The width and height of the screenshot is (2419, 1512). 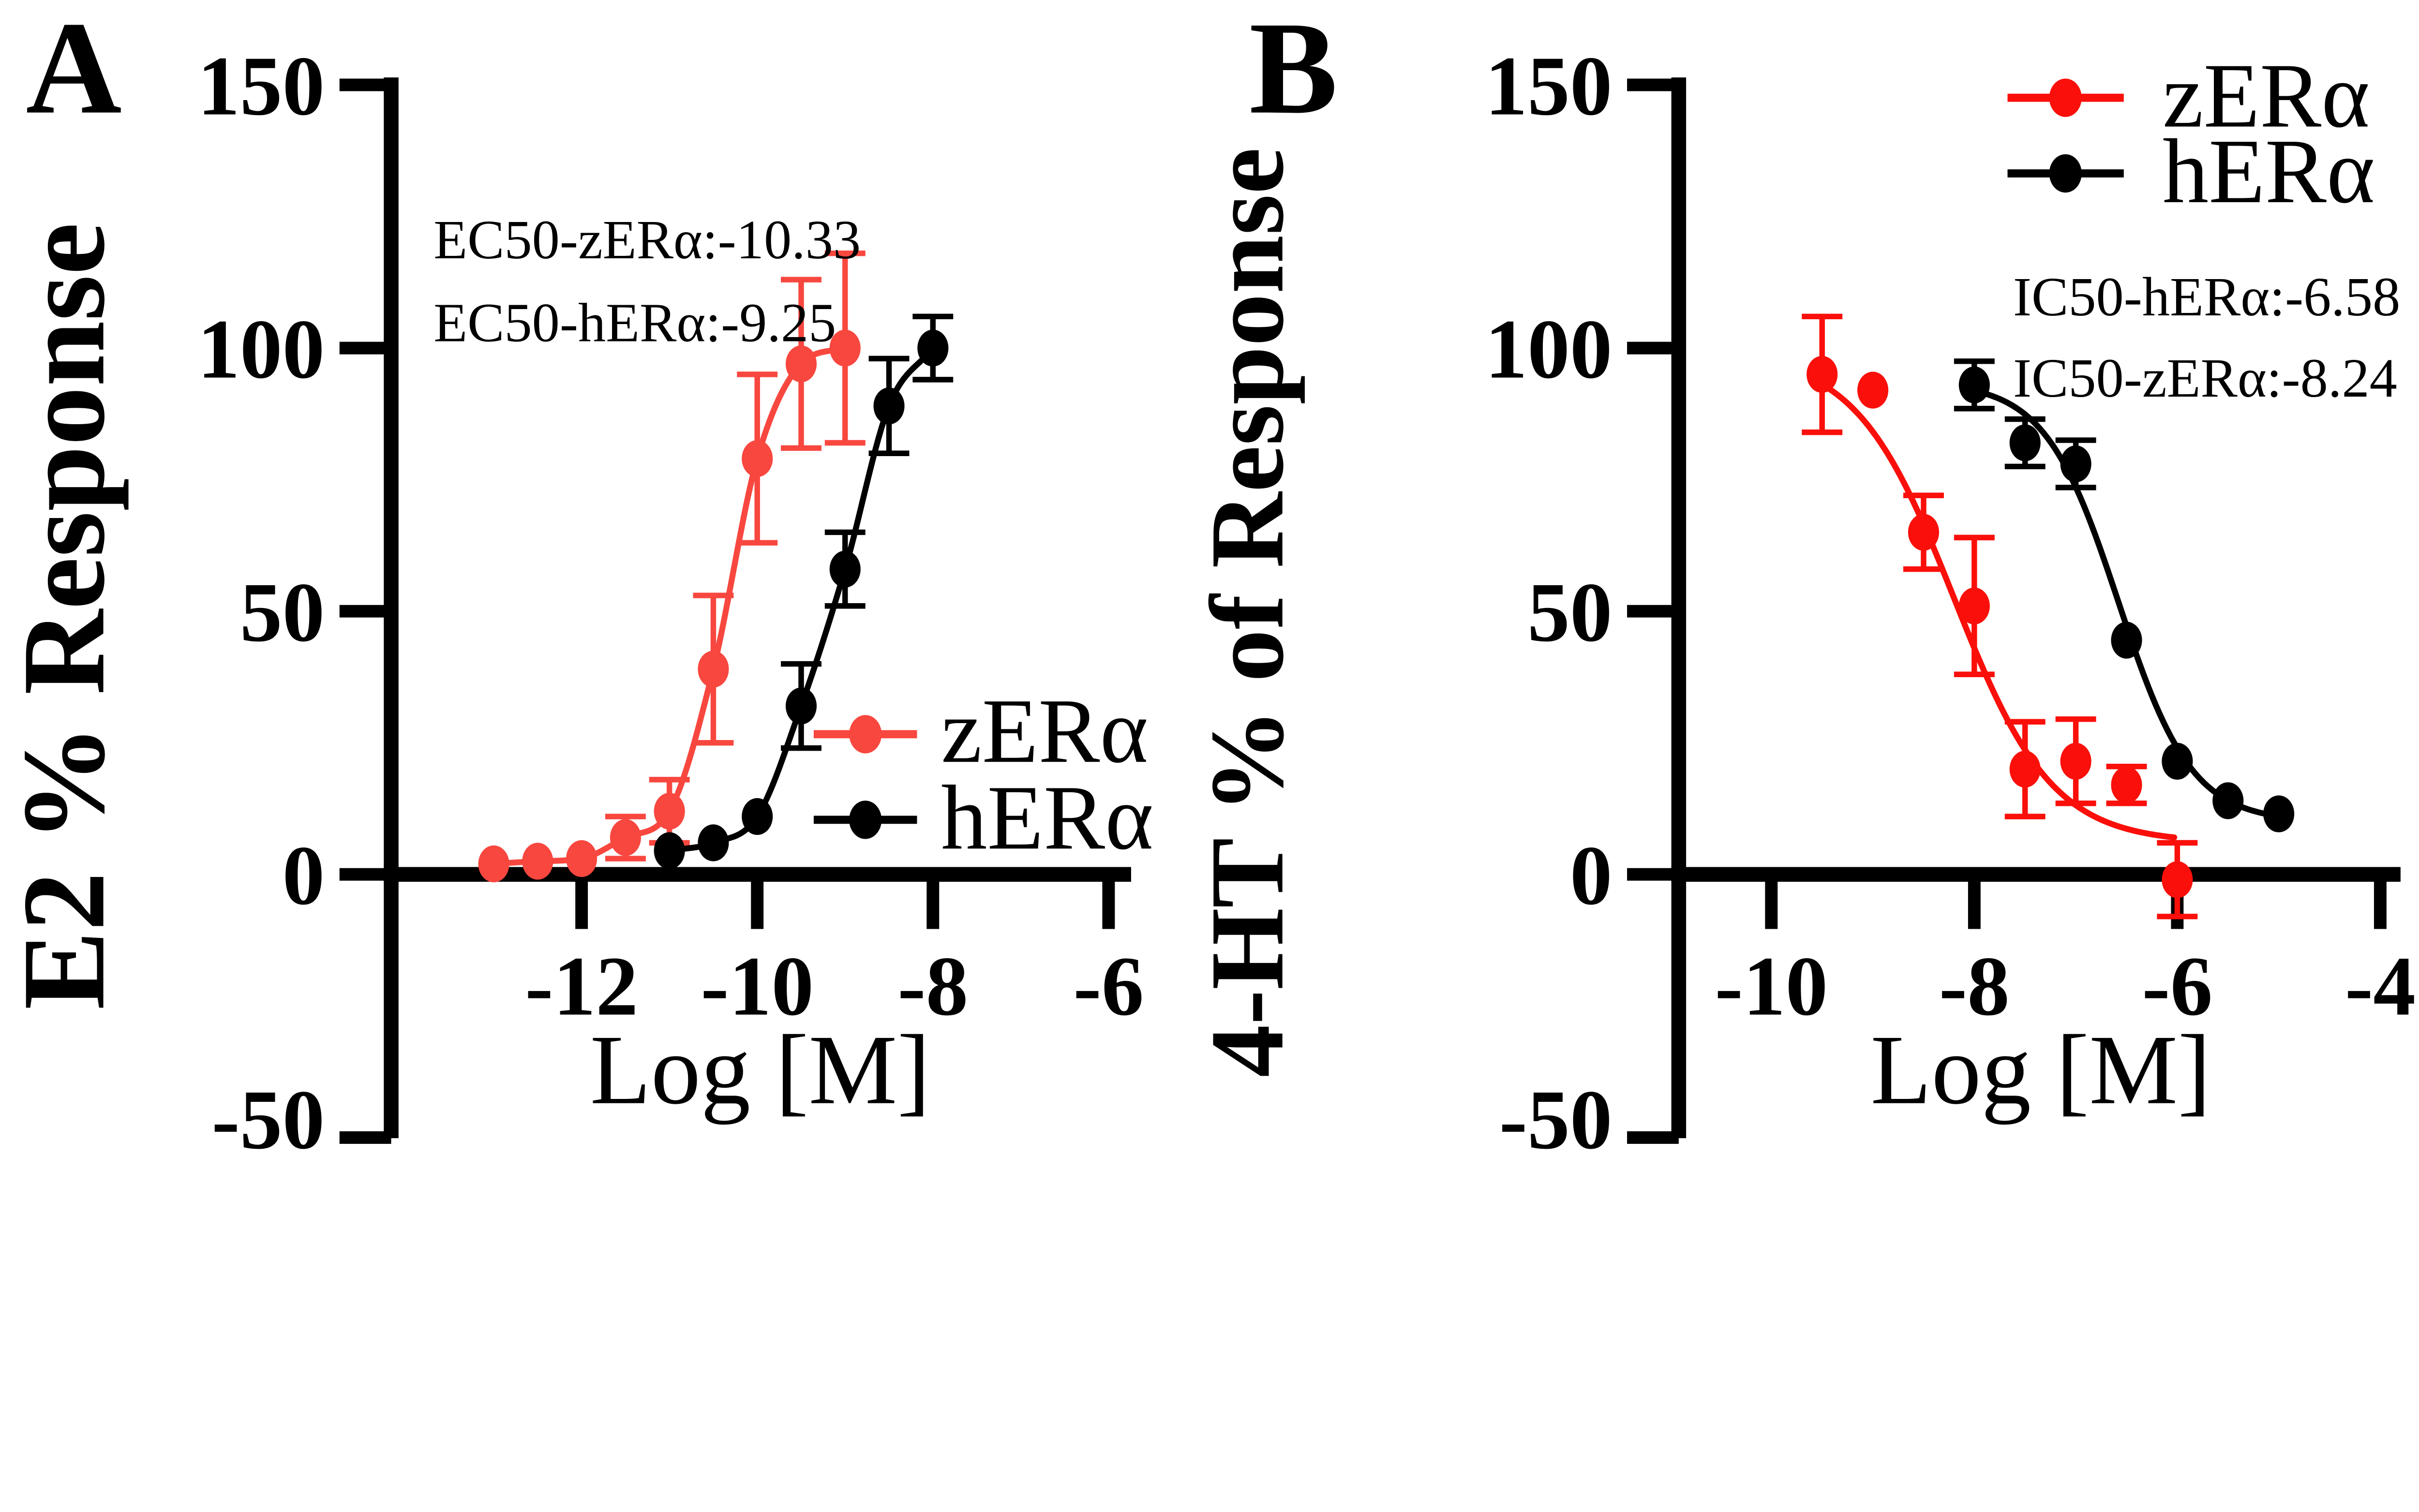 What do you see at coordinates (761, 1069) in the screenshot?
I see `x-axis-title-a: Log [M]` at bounding box center [761, 1069].